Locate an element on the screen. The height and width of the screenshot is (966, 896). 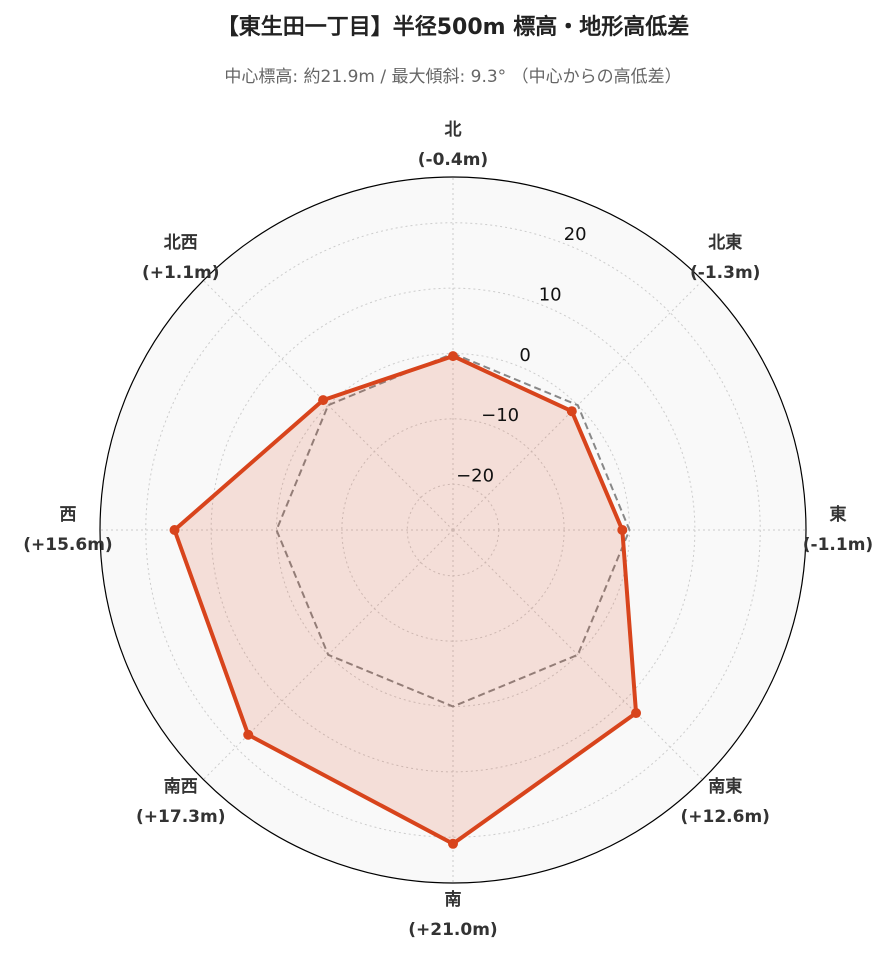
r-tick-label: 10 is located at coordinates (550, 294).